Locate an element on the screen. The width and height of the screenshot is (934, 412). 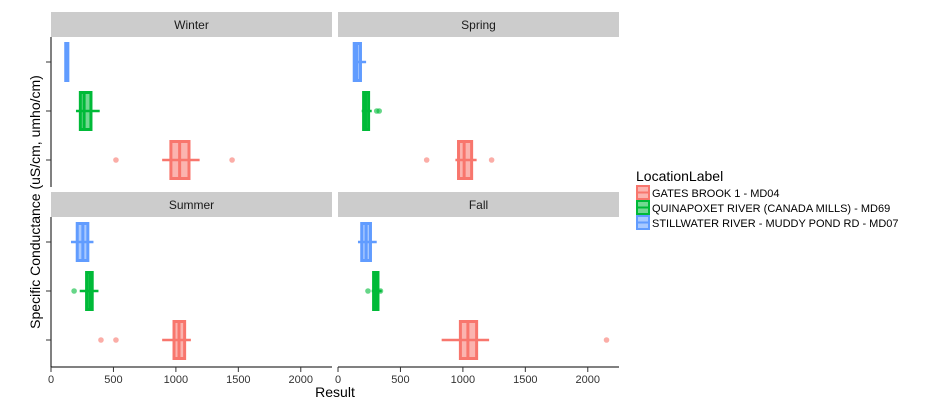
legend-keys is located at coordinates (643, 207).